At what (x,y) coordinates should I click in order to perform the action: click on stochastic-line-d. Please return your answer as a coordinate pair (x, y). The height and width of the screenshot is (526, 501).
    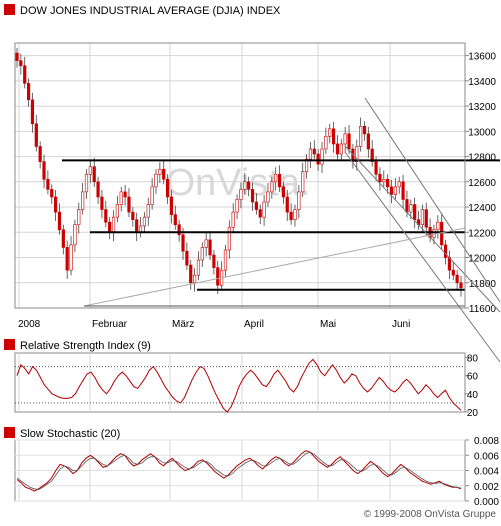
    Looking at the image, I should click on (239, 471).